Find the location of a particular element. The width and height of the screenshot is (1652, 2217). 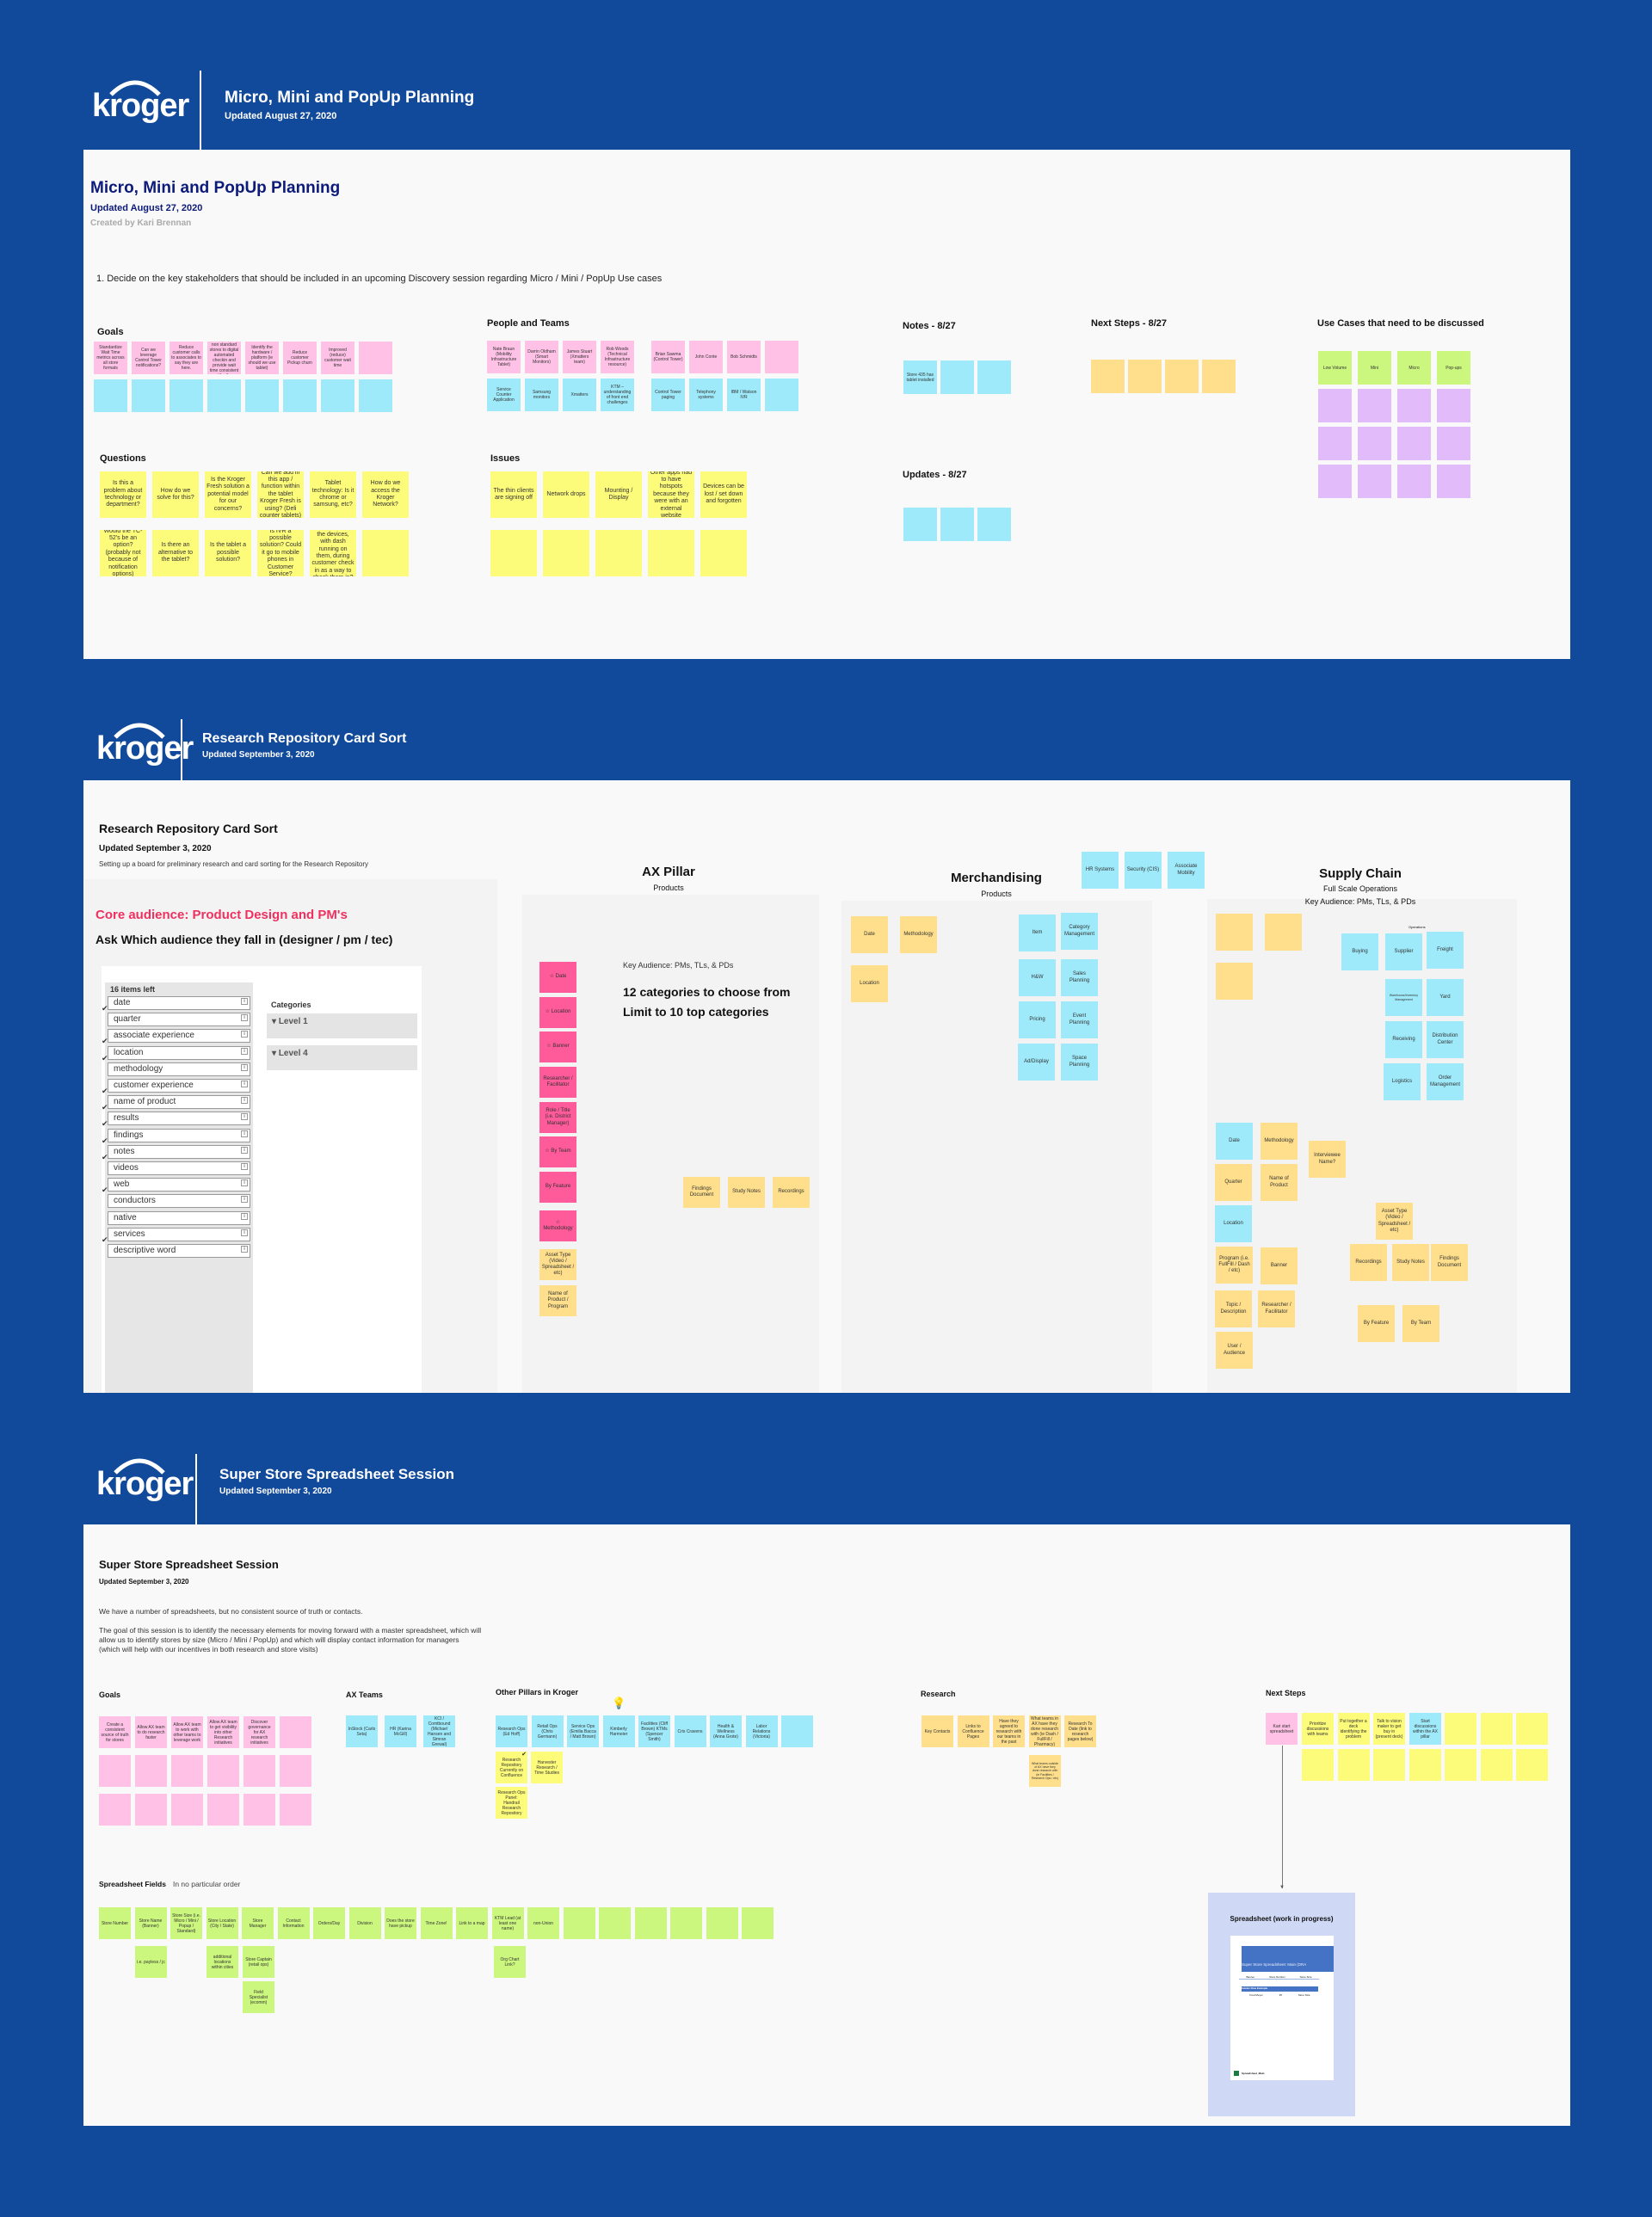

sticky-note: Interviewee Name? is located at coordinates (1327, 1159).